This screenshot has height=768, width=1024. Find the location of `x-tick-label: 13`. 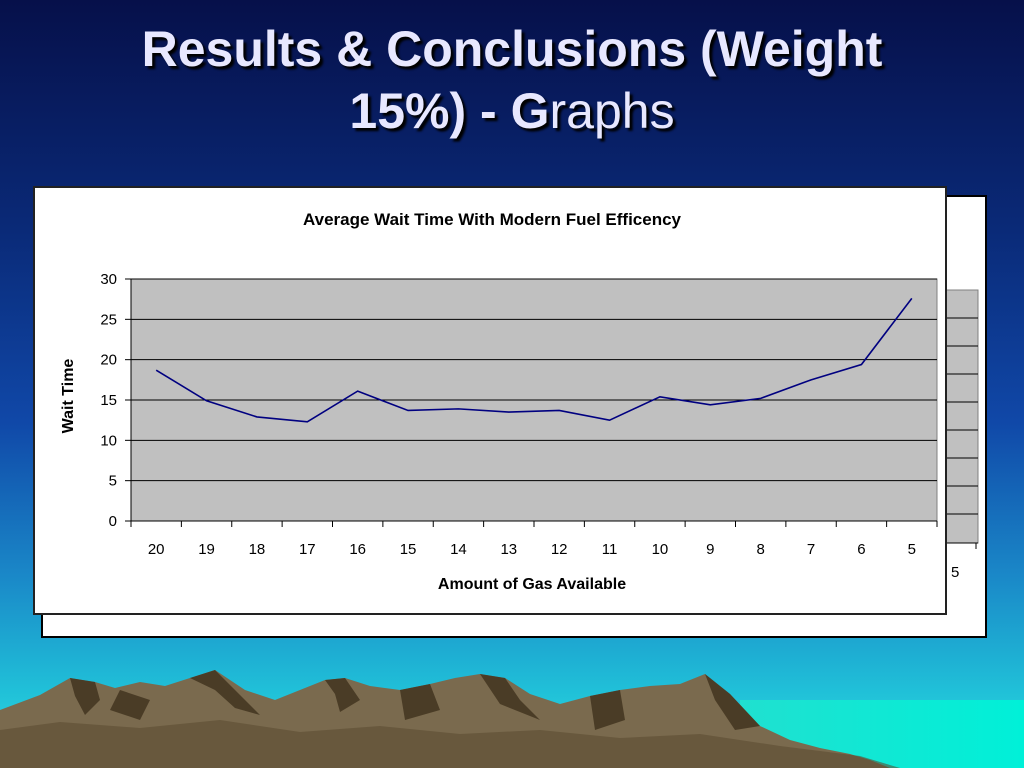

x-tick-label: 13 is located at coordinates (508, 549).